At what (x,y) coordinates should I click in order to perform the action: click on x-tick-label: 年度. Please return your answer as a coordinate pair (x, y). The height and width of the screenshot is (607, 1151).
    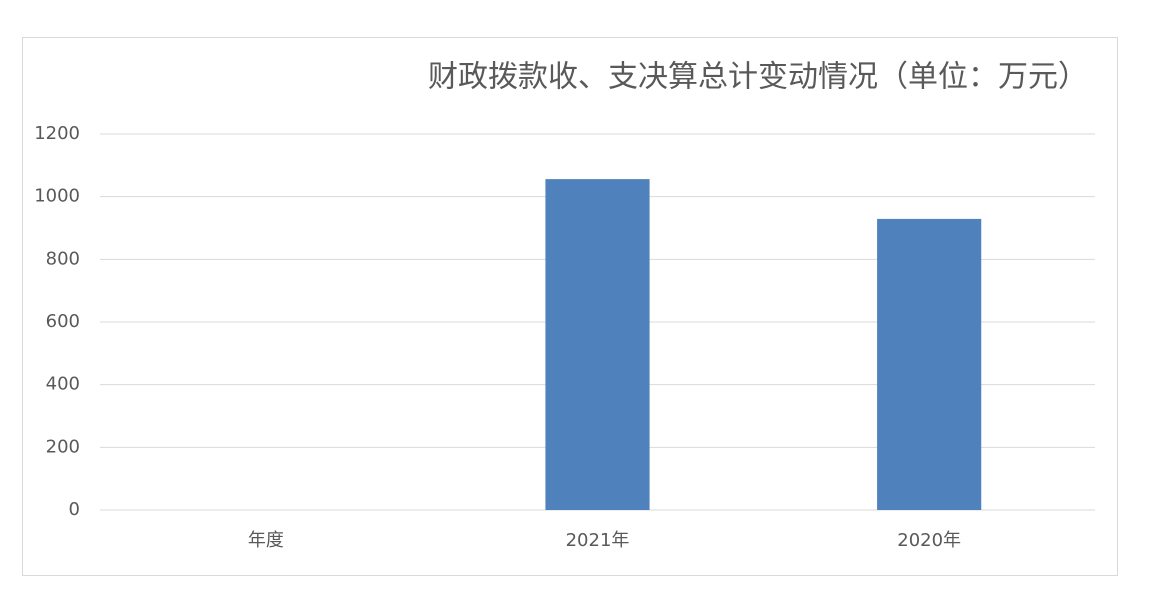
    Looking at the image, I should click on (266, 540).